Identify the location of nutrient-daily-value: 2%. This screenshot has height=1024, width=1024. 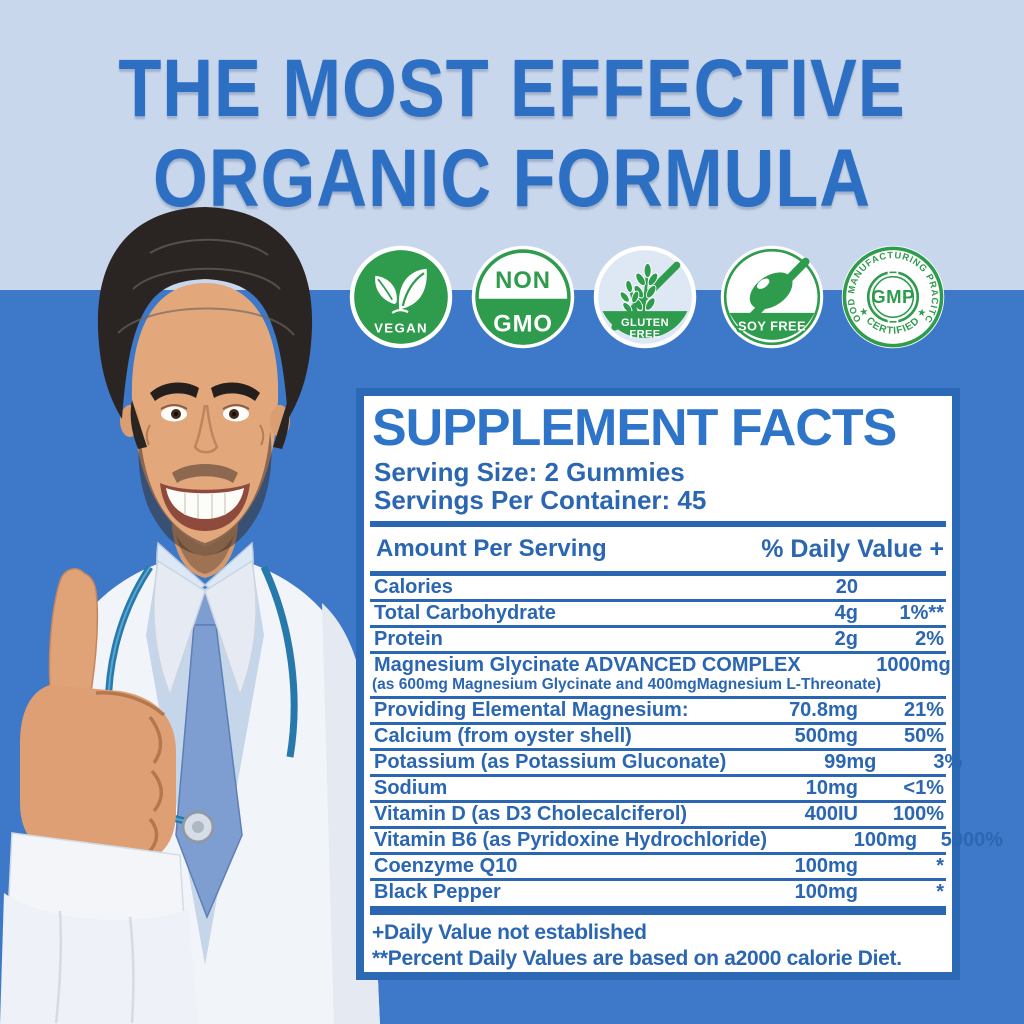
(929, 639).